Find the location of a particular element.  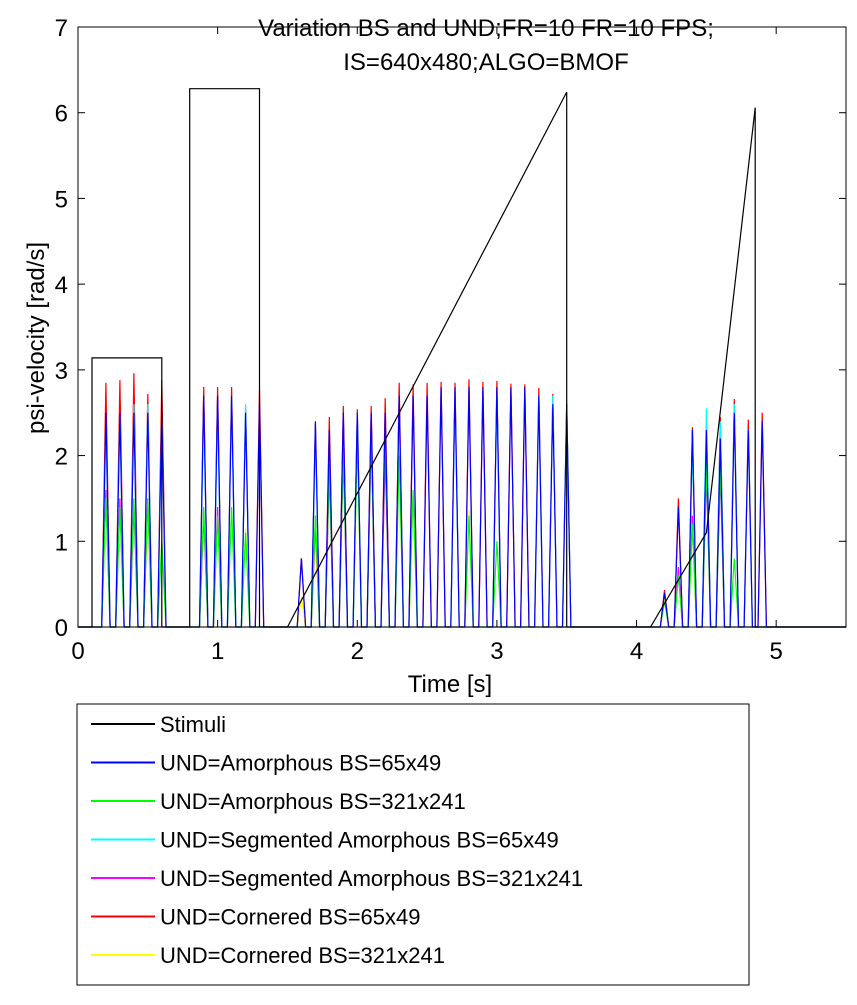

x-tick-label: 0 is located at coordinates (77, 651).